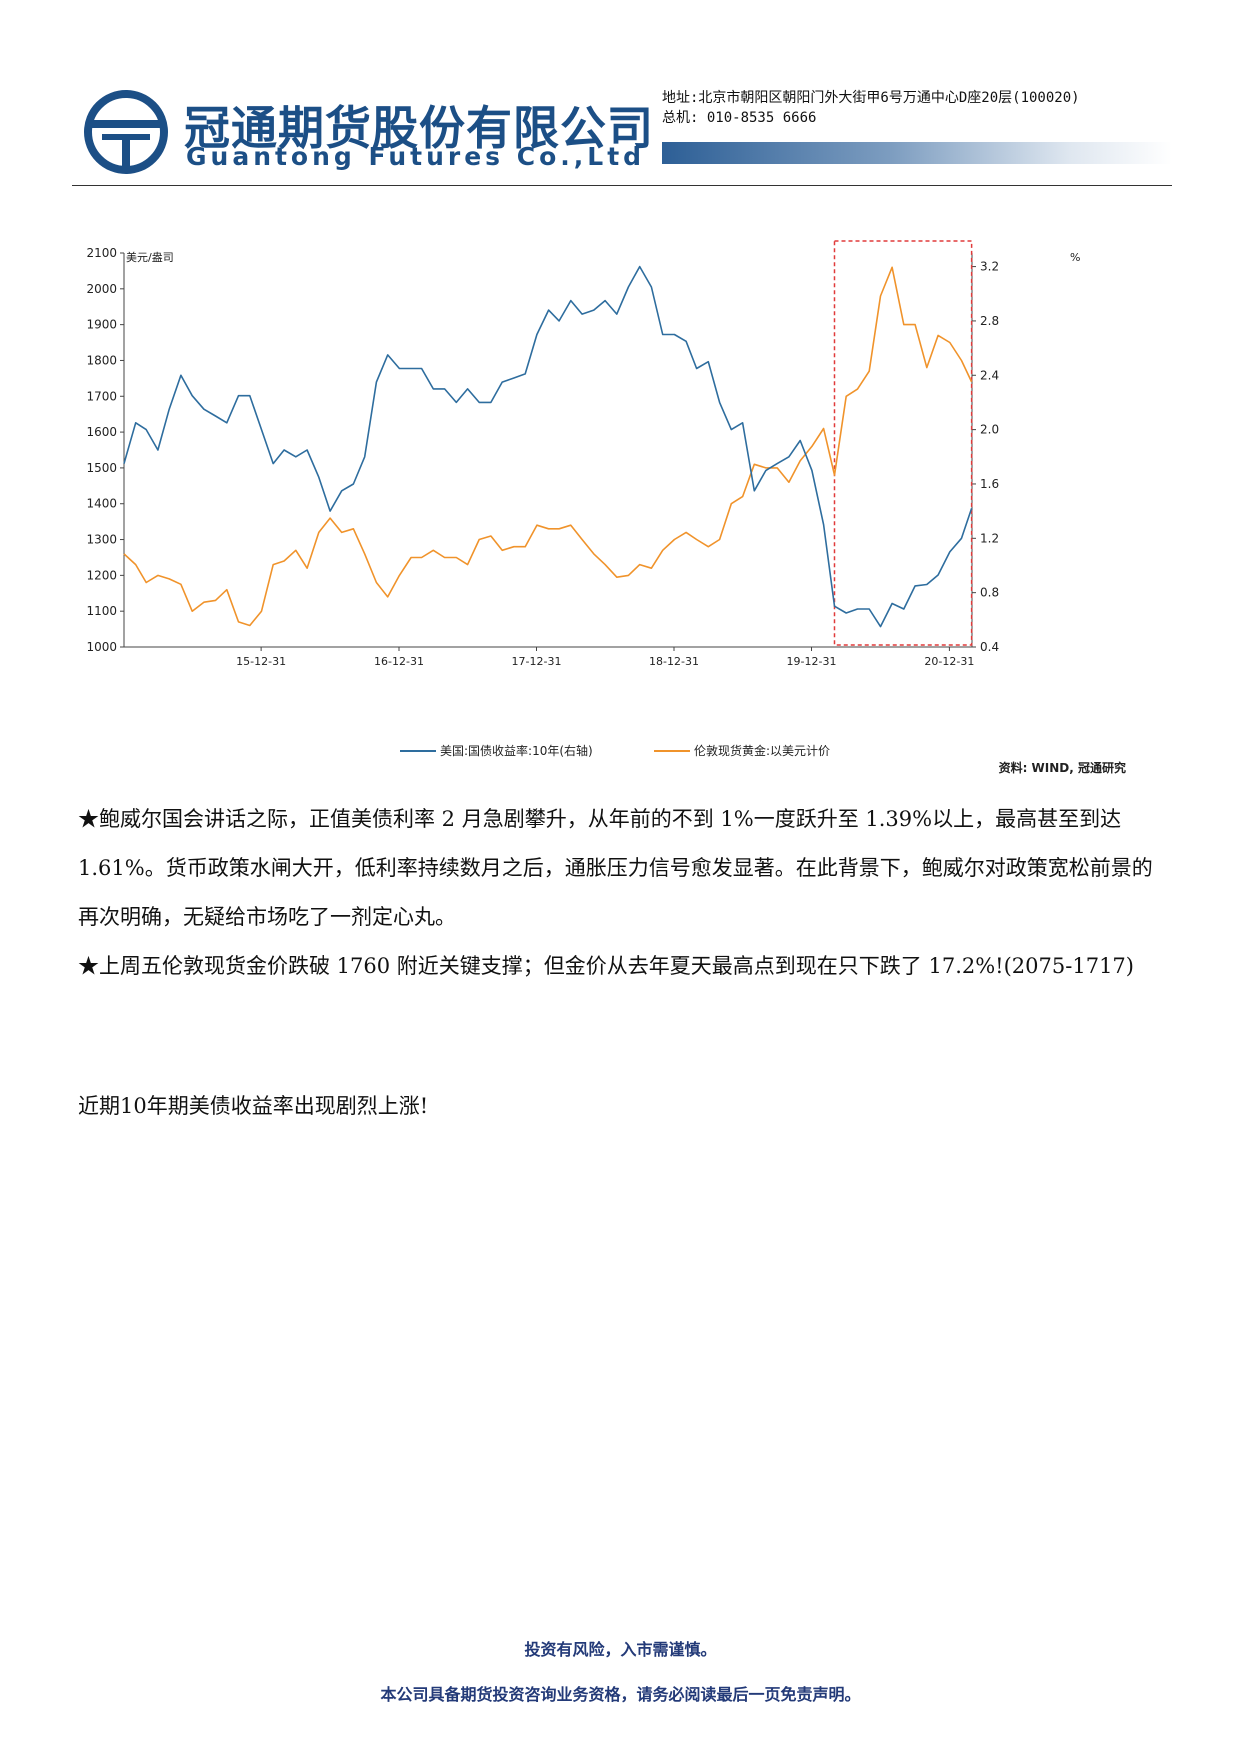 This screenshot has height=1755, width=1241. Describe the element at coordinates (762, 750) in the screenshot. I see `legend-label-gold: 伦敦现货黄金:以美元计价` at that location.